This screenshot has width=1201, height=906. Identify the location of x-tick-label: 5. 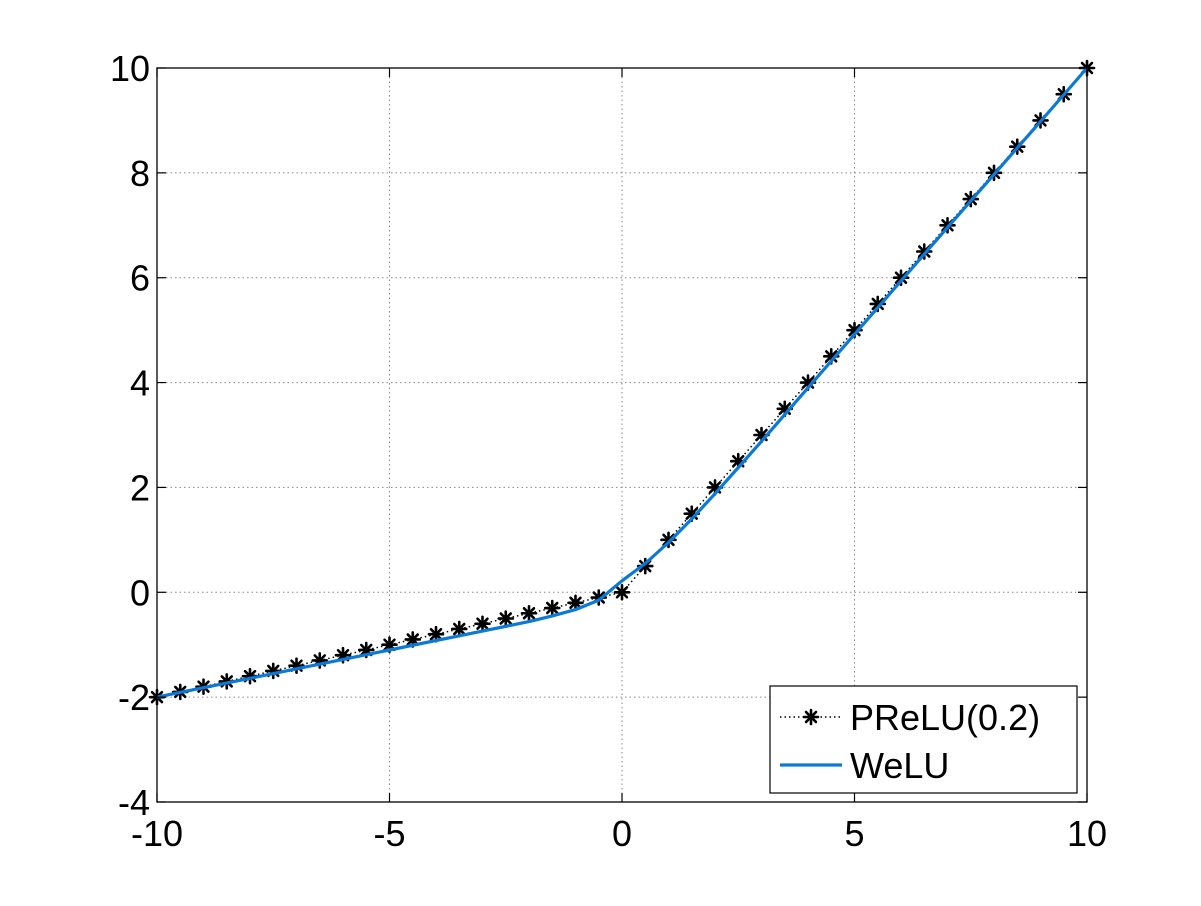
(854, 833).